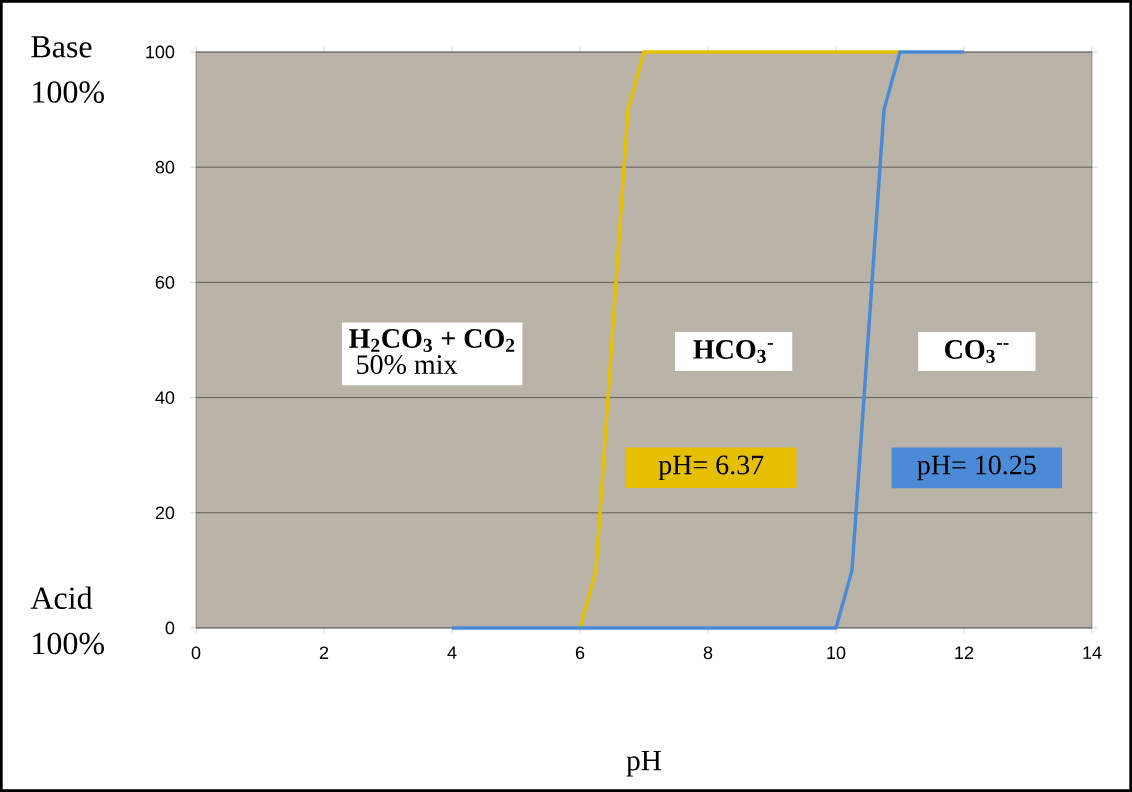 The image size is (1132, 792). I want to click on annotation: pH= 6.37, so click(711, 468).